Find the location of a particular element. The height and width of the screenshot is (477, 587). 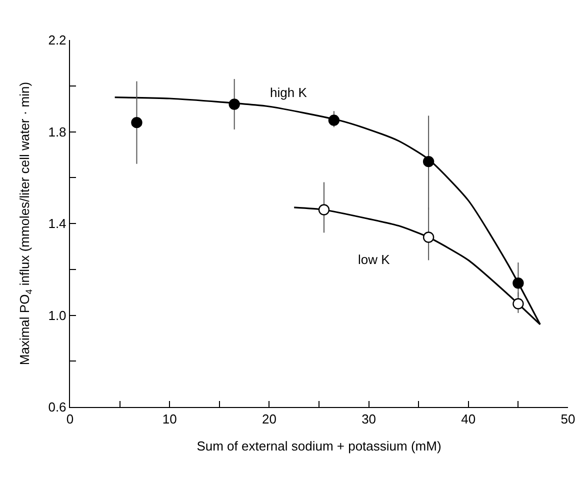

text: low K is located at coordinates (374, 259).